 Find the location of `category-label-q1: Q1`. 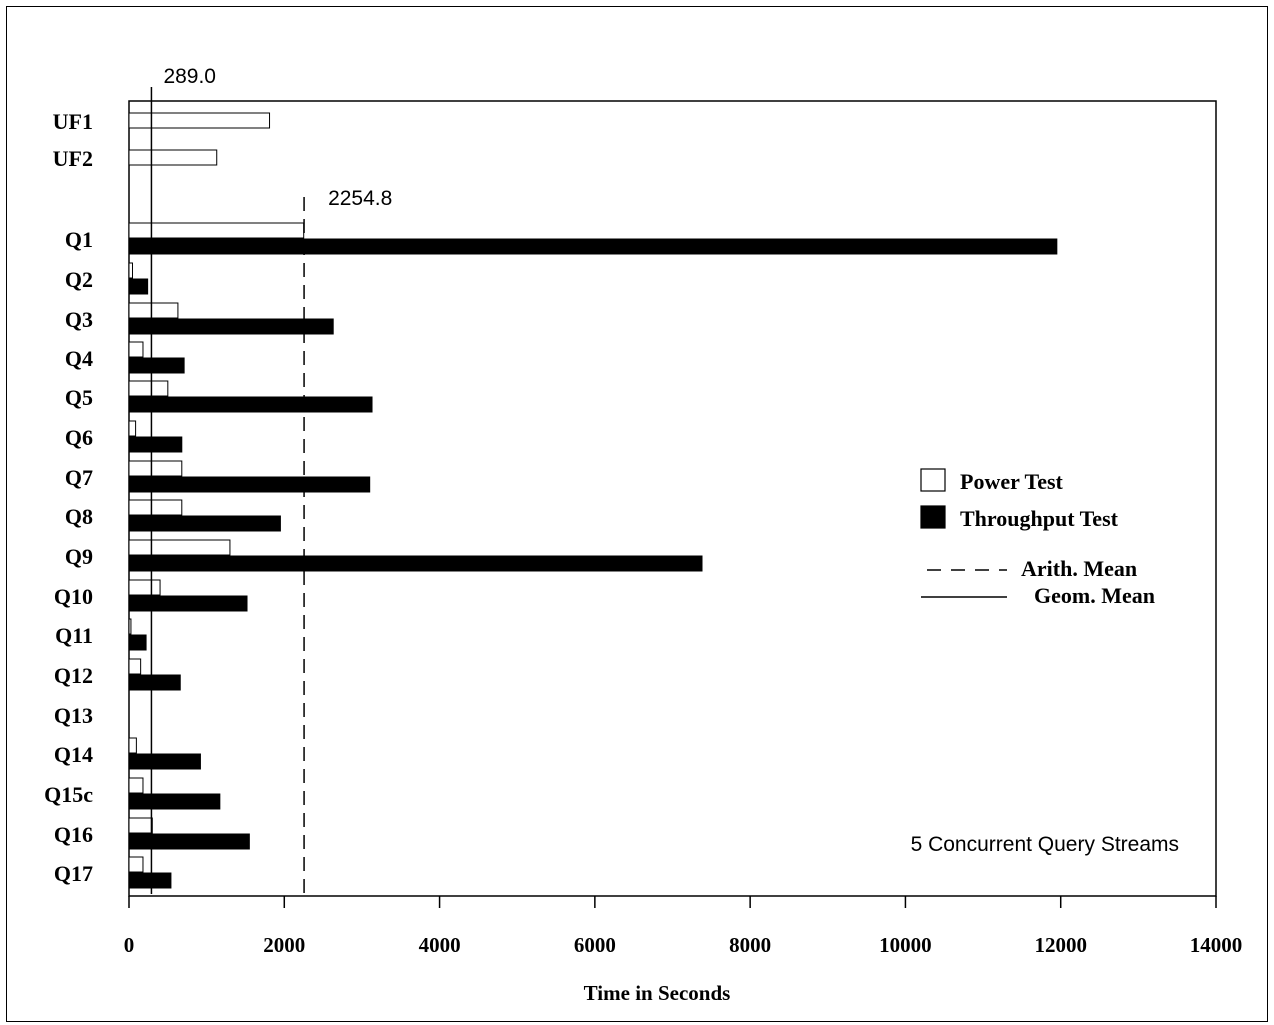

category-label-q1: Q1 is located at coordinates (79, 239).